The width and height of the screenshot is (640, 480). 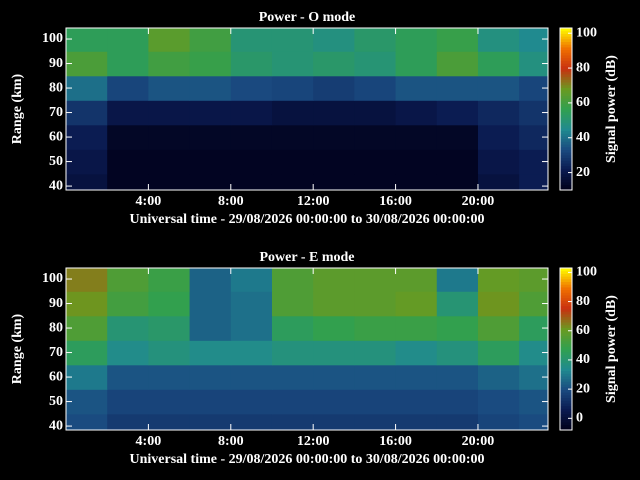 What do you see at coordinates (586, 272) in the screenshot?
I see `colorbar-tick-label: 100` at bounding box center [586, 272].